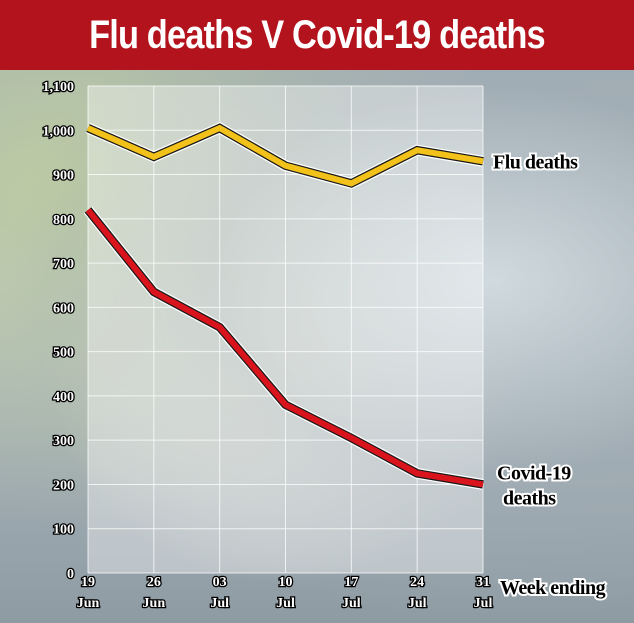 The height and width of the screenshot is (623, 634). I want to click on covid-deaths-label: Covid-19 deaths, so click(534, 485).